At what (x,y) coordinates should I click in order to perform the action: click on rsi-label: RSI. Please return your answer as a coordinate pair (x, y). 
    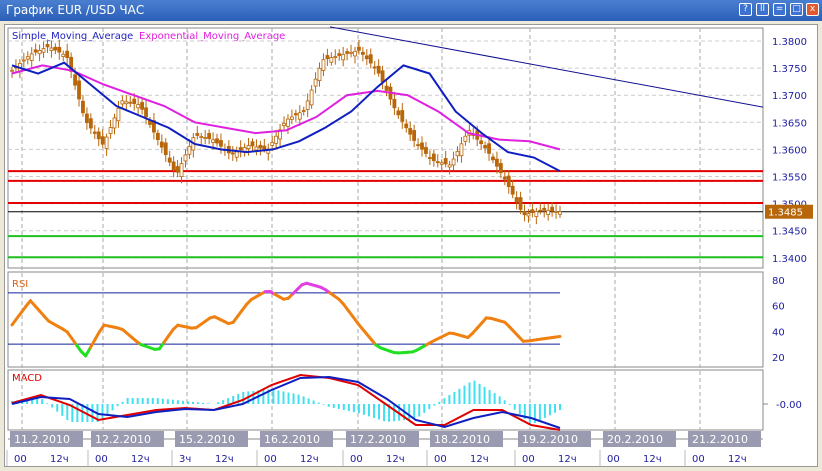
    Looking at the image, I should click on (20, 284).